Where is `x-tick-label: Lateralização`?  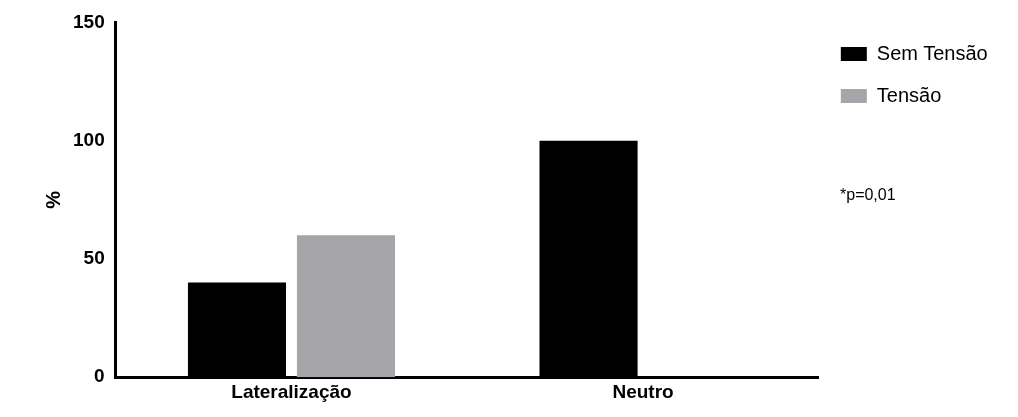 x-tick-label: Lateralização is located at coordinates (291, 391).